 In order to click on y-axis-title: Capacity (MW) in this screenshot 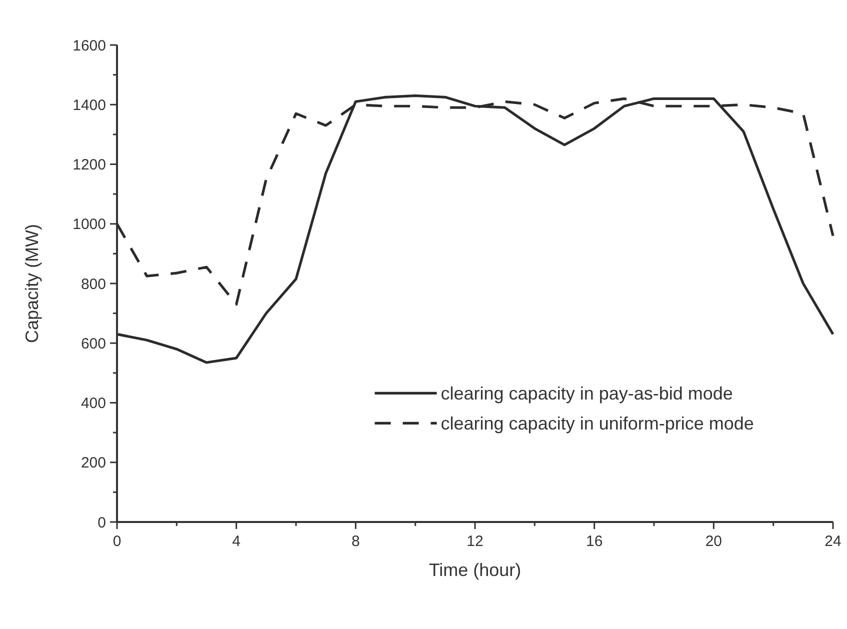, I will do `click(32, 284)`.